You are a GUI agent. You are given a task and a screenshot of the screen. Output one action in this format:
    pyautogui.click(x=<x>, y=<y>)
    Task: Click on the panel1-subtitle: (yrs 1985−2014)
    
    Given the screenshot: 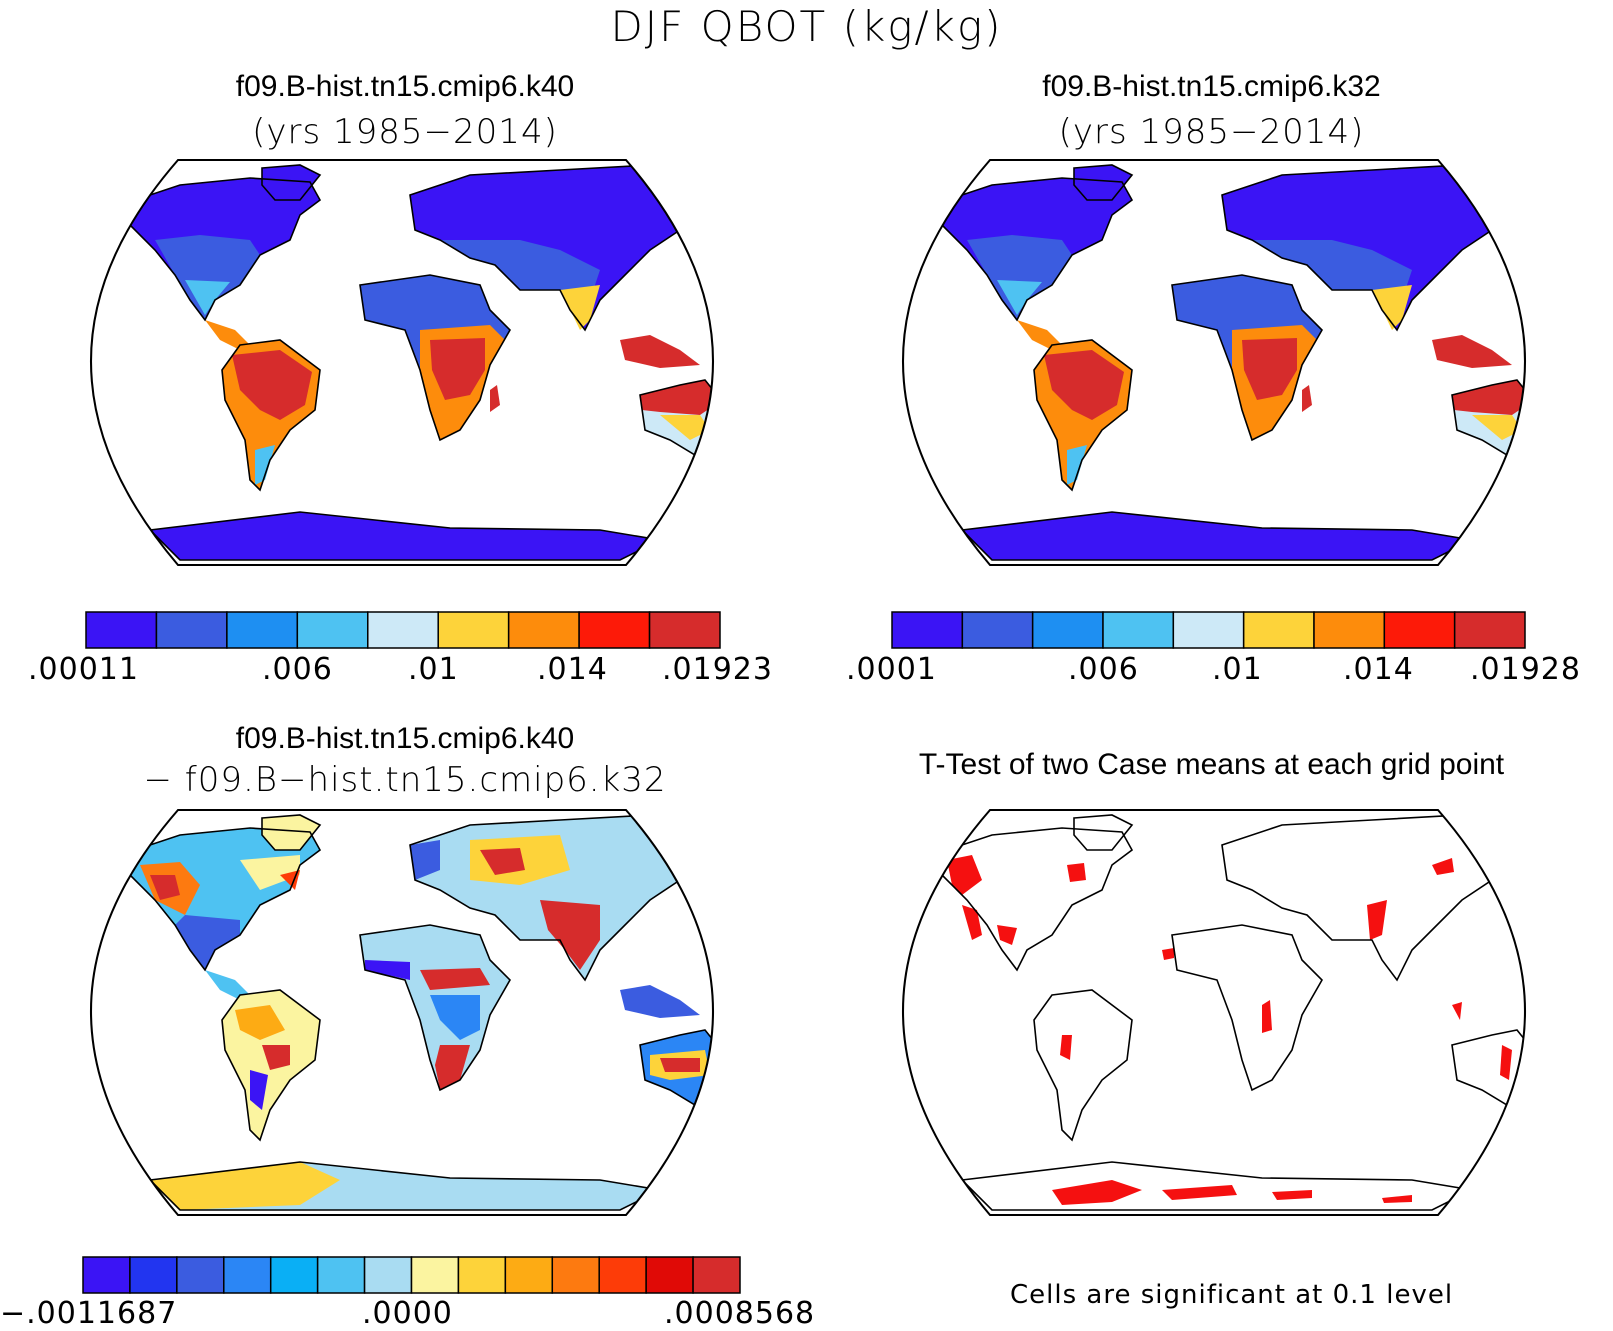 What is the action you would take?
    pyautogui.click(x=405, y=132)
    